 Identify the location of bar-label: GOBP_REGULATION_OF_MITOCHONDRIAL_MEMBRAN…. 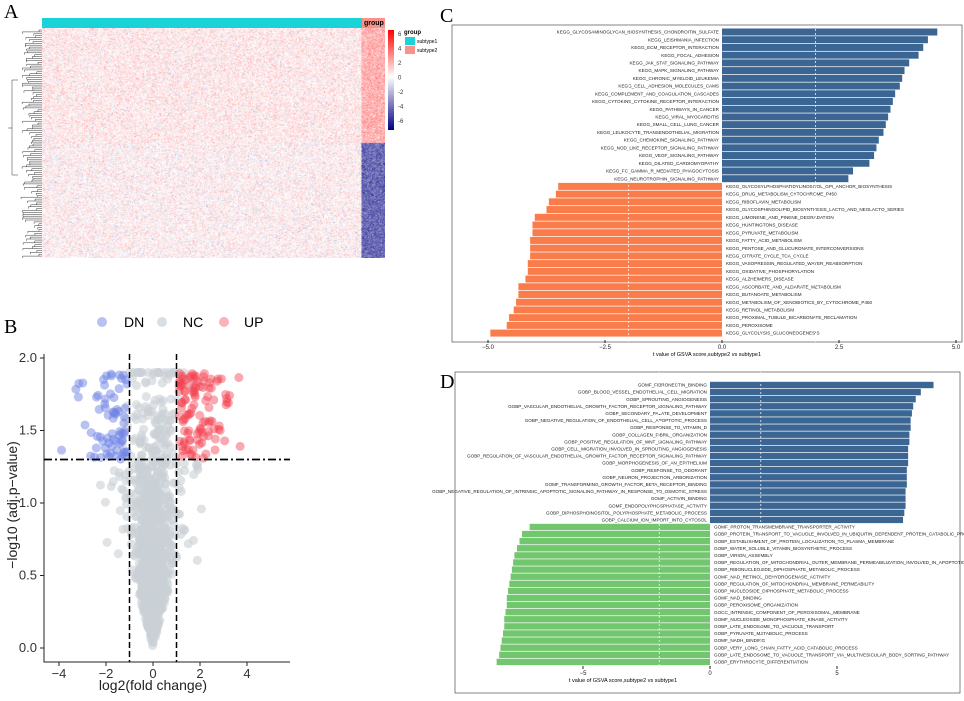
(794, 583).